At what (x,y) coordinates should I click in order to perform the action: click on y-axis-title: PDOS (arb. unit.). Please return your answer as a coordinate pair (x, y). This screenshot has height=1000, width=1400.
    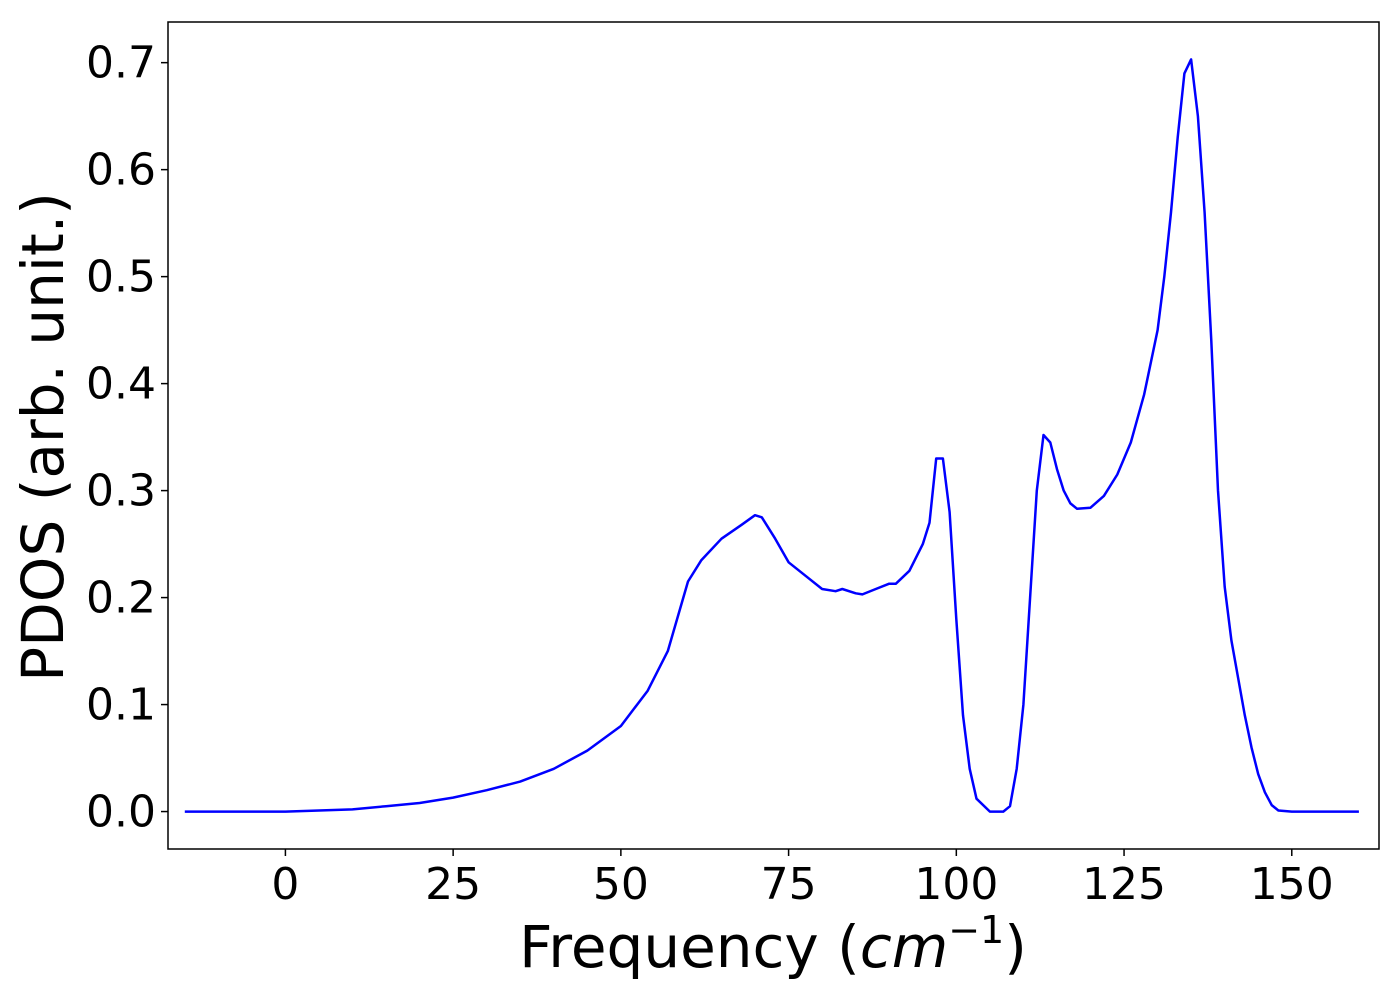
    Looking at the image, I should click on (43, 437).